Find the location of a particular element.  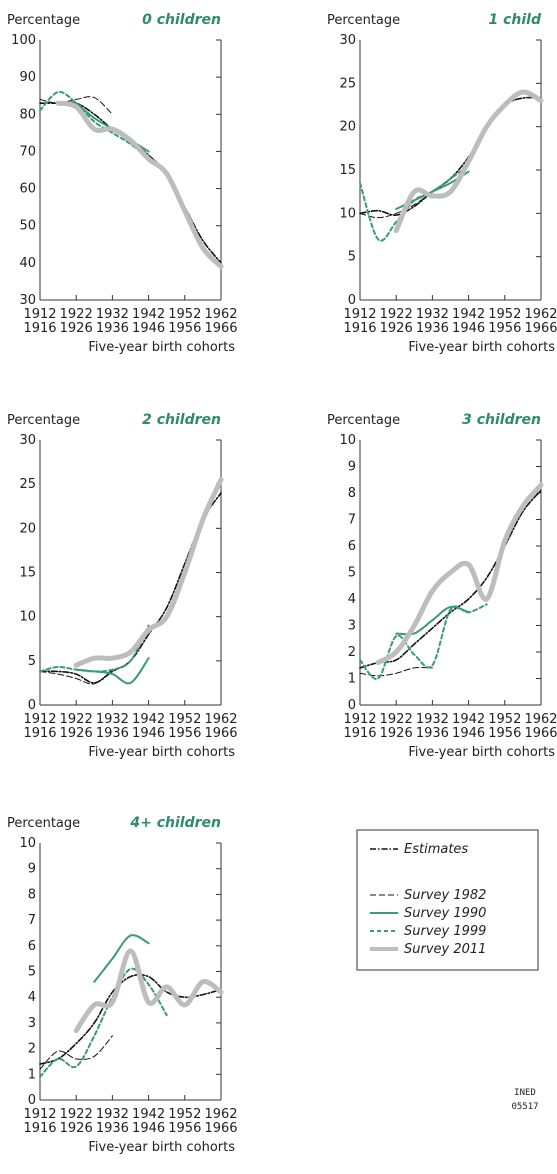

legend-label: Survey 1990 is located at coordinates (445, 913).